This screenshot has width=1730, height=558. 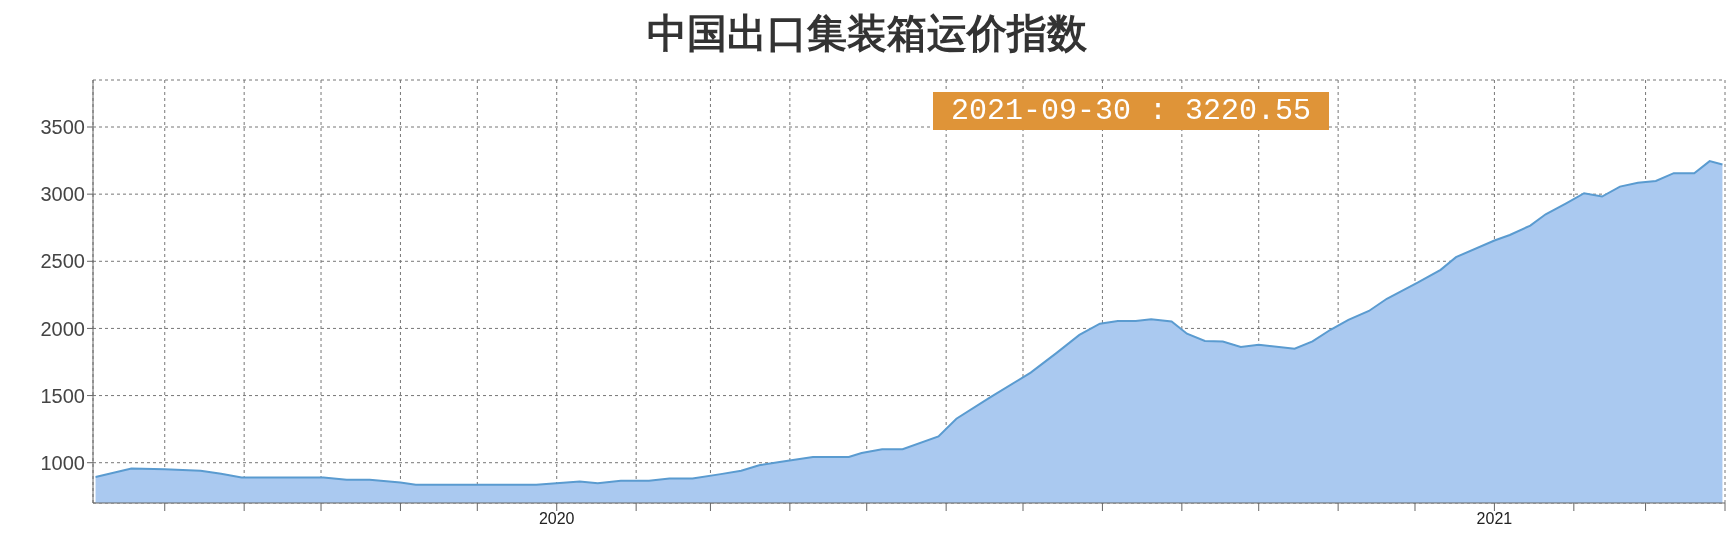 I want to click on x-tick-label: 2020, so click(x=556, y=519).